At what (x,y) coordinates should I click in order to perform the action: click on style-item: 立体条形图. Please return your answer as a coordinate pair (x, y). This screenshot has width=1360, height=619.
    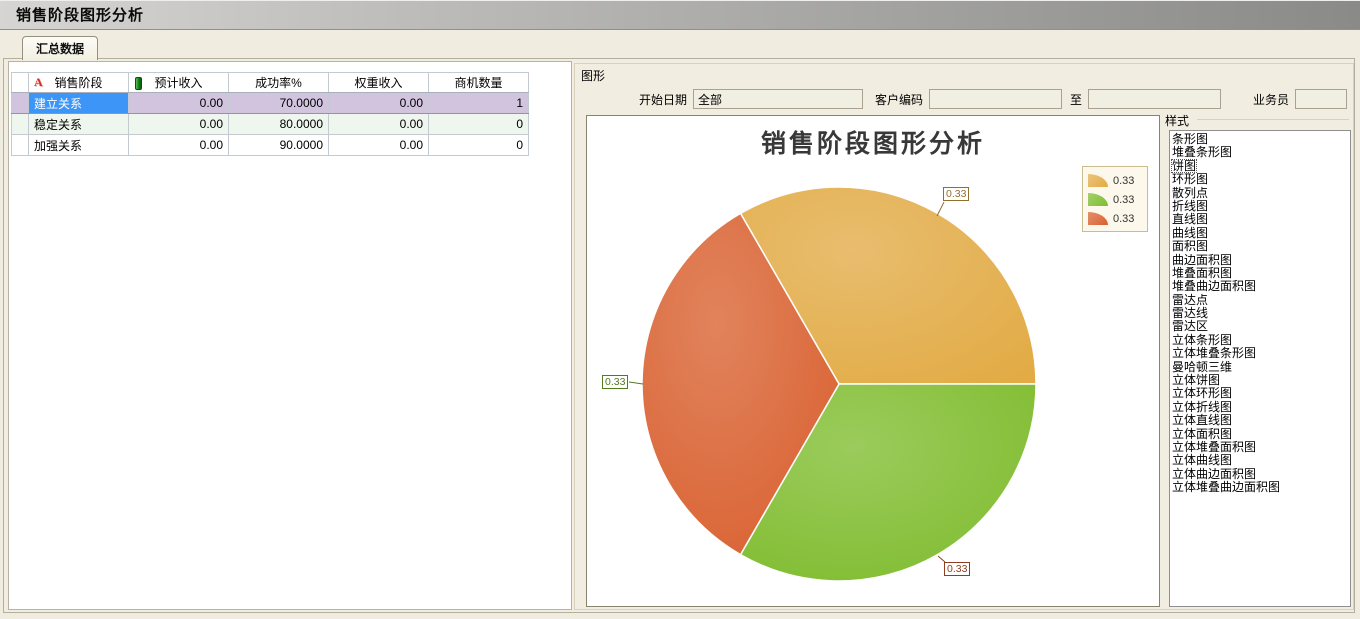
    Looking at the image, I should click on (1261, 340).